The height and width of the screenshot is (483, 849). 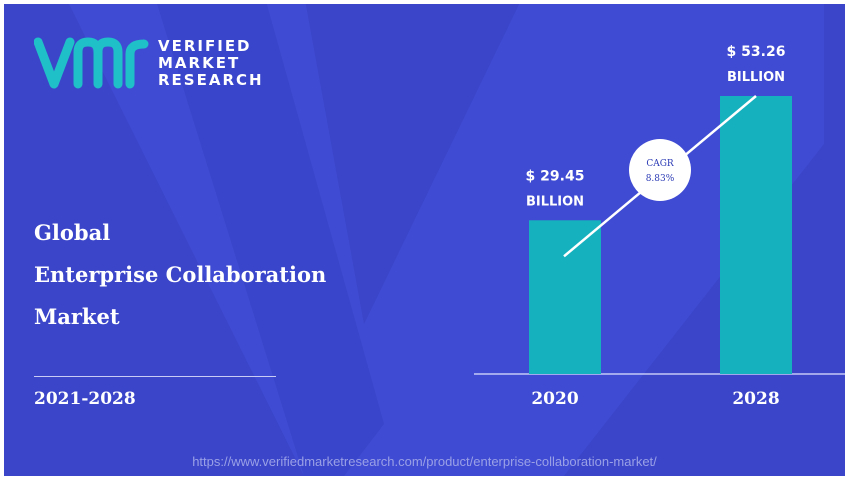 I want to click on value-label-unit-2020: BILLION, so click(x=555, y=201).